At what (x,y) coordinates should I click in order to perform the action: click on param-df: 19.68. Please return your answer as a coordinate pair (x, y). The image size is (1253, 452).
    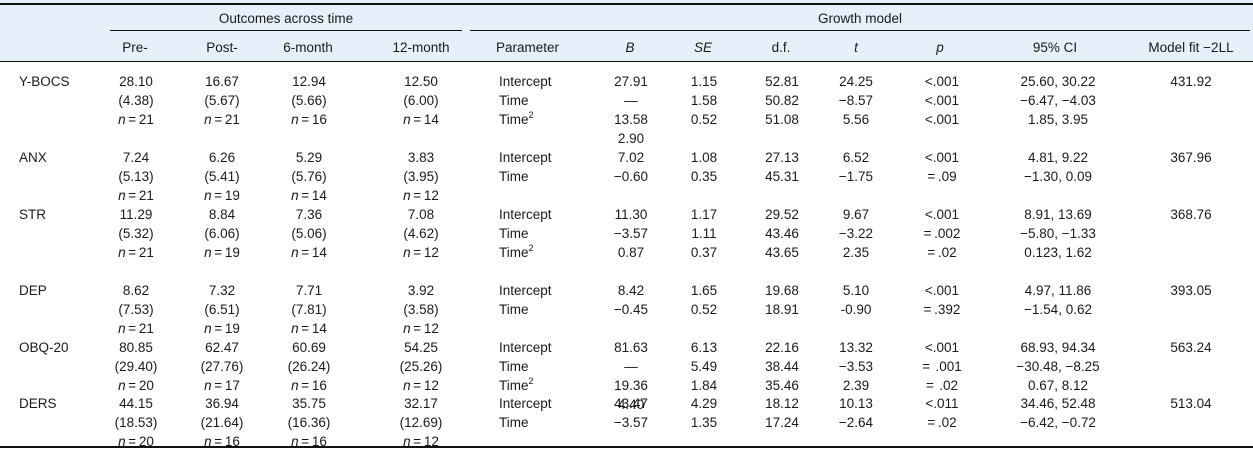
    Looking at the image, I should click on (782, 290).